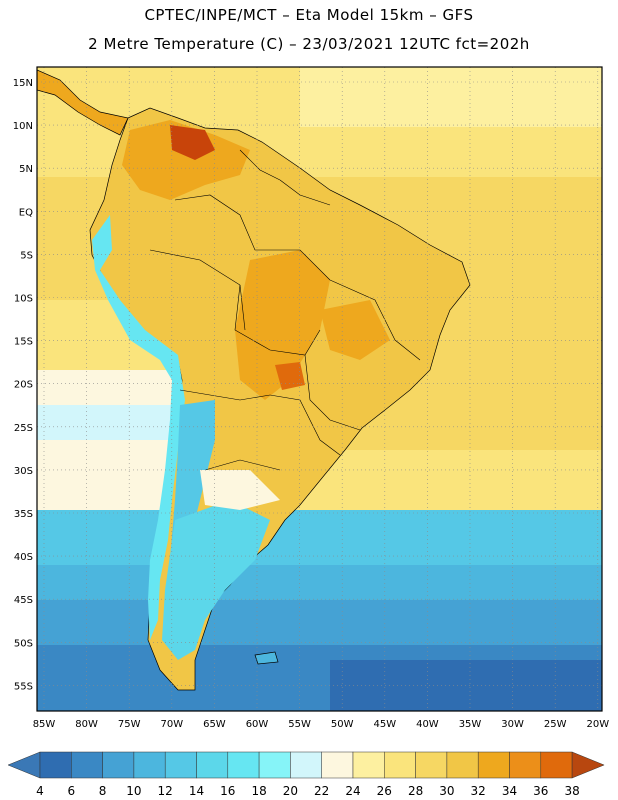  What do you see at coordinates (71, 791) in the screenshot?
I see `colorbar-label: 6` at bounding box center [71, 791].